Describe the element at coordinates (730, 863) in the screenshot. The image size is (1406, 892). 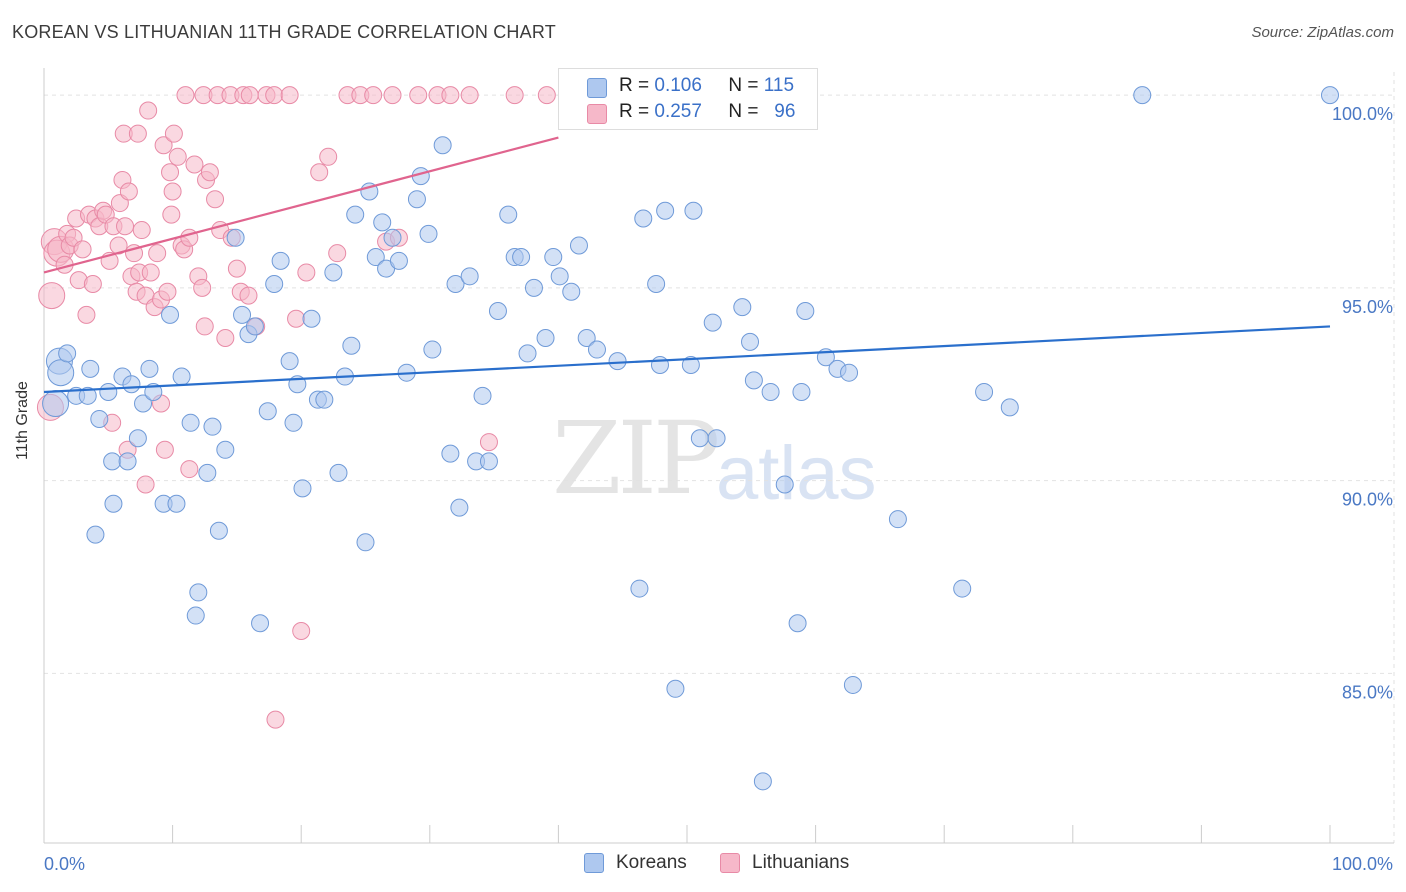
I see `legend-swatch-lithuanians-bottom` at that location.